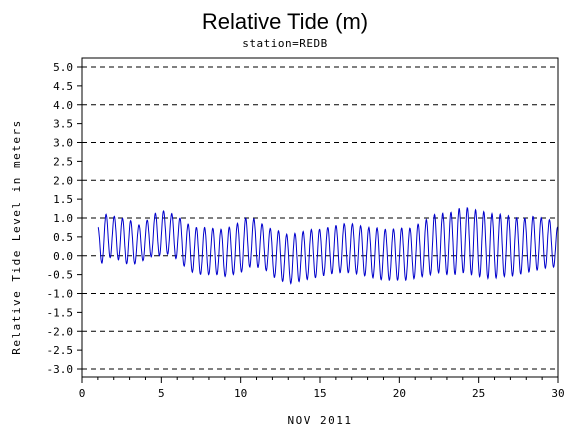 This screenshot has height=430, width=570. Describe the element at coordinates (63, 124) in the screenshot. I see `y-tick-label: 3.5` at that location.